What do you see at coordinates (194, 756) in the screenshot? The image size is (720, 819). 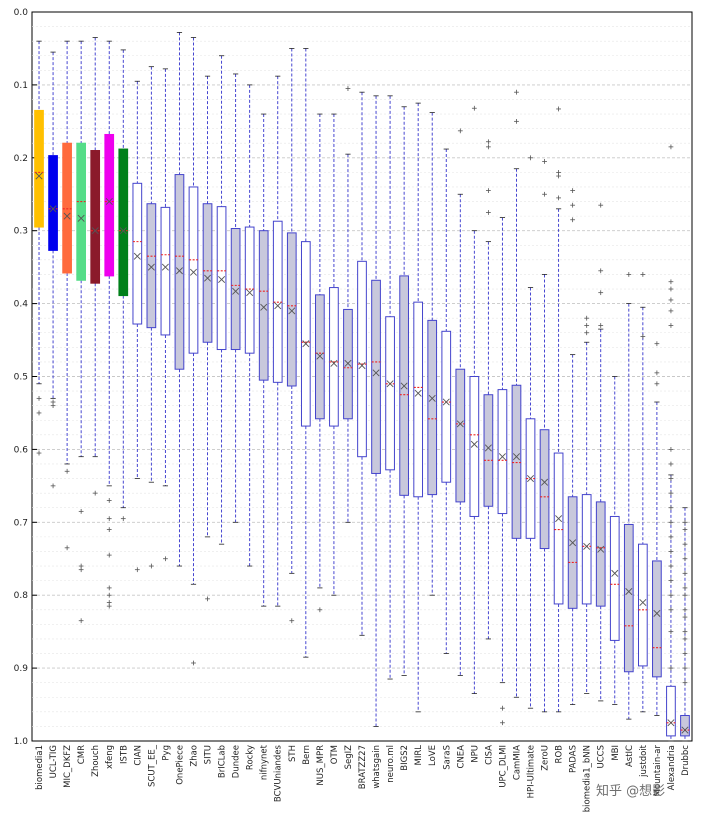 I see `x-tick-label: Zhao` at bounding box center [194, 756].